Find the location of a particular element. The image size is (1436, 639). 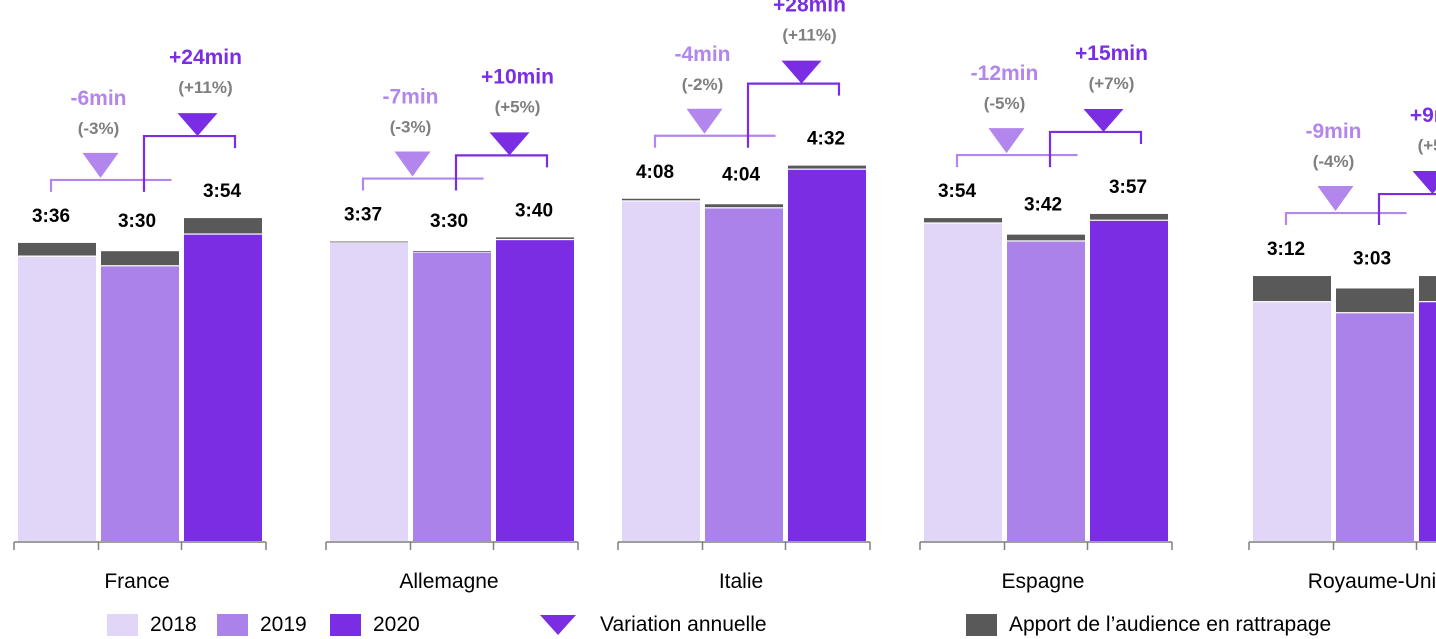

catchup-segment-espagne-2018 is located at coordinates (963, 220).